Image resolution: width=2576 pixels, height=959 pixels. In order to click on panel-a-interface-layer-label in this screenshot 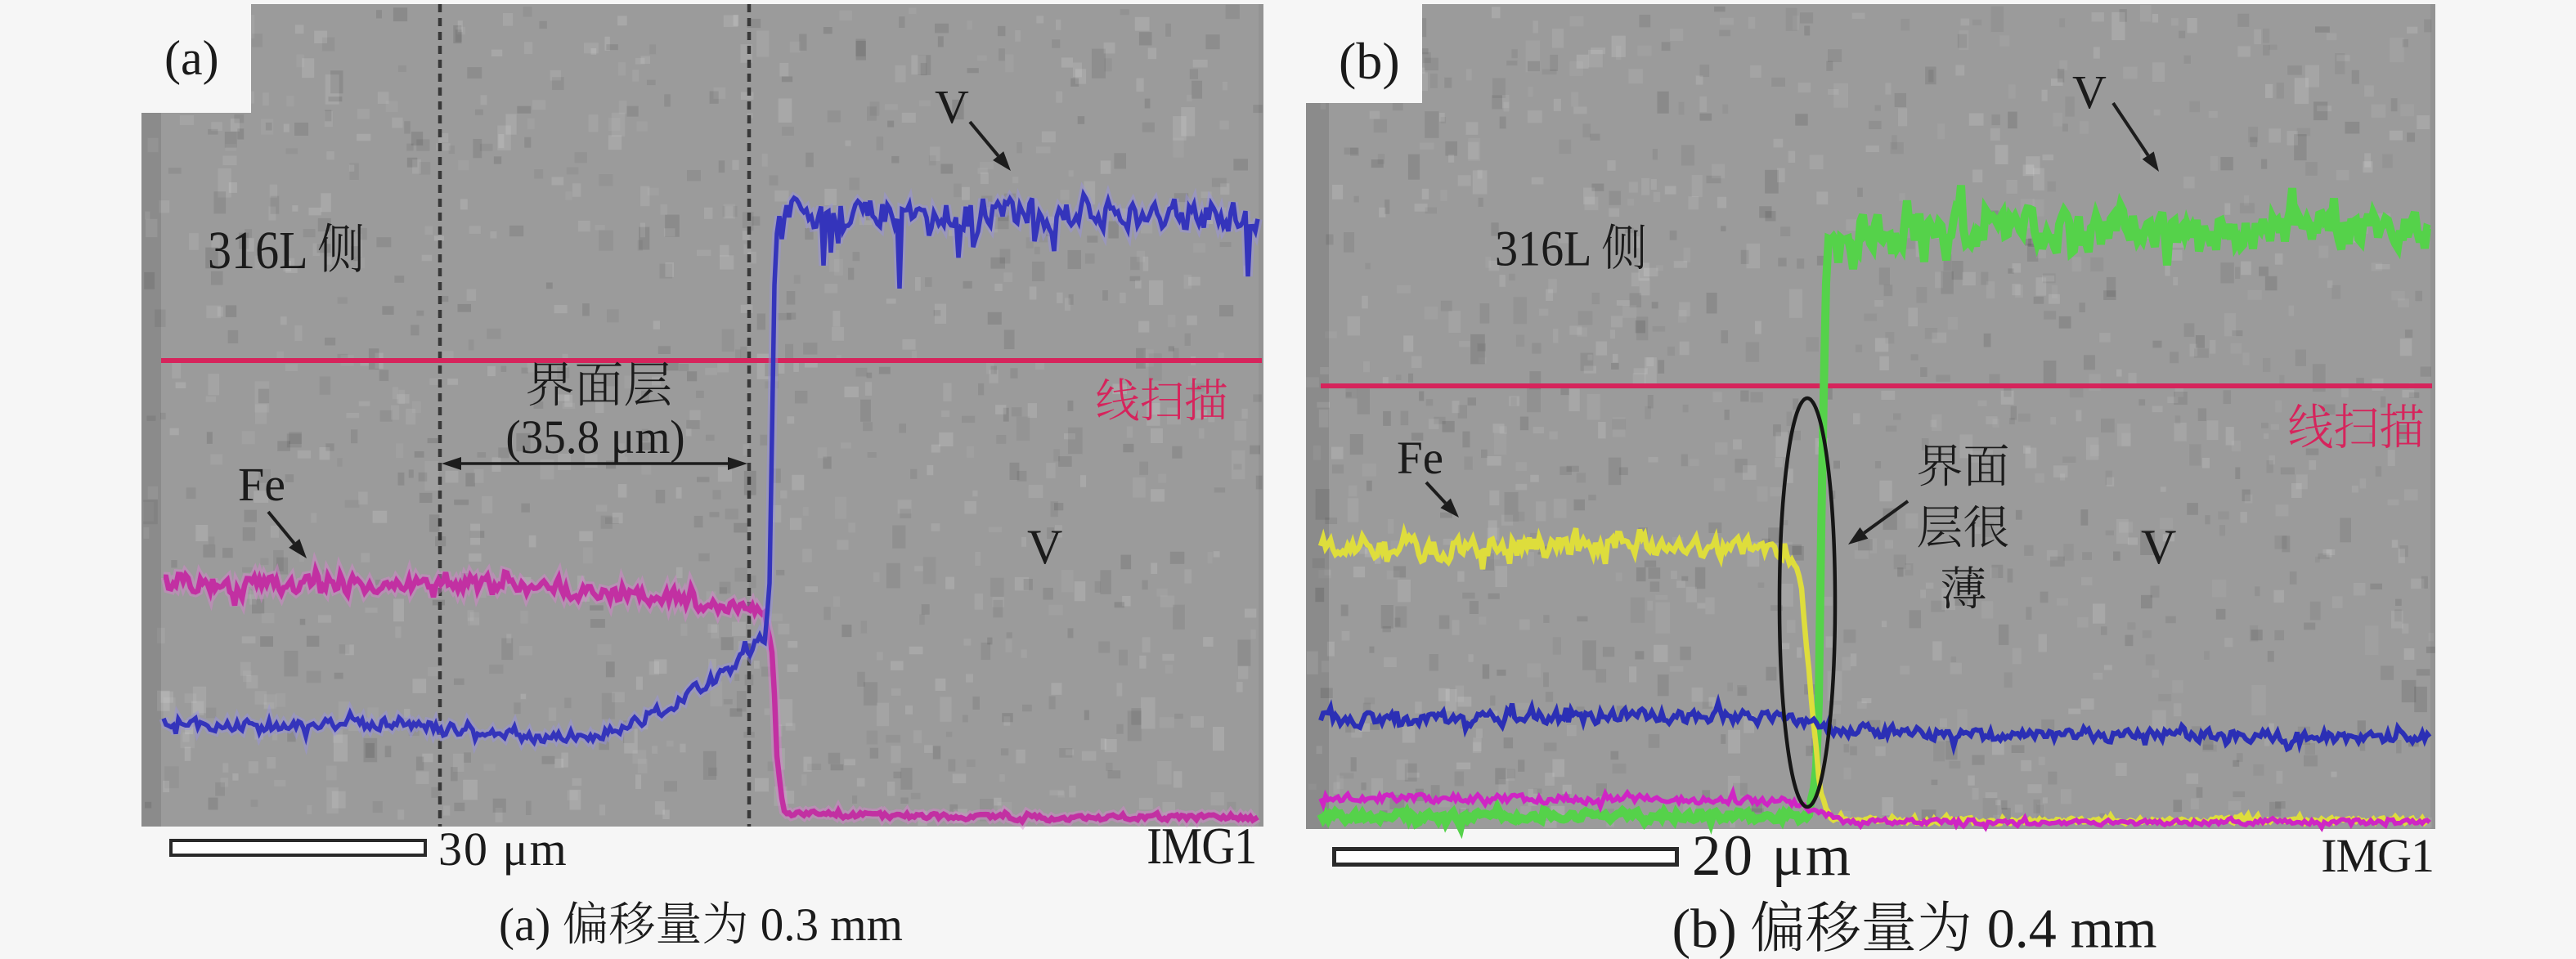, I will do `click(599, 385)`.